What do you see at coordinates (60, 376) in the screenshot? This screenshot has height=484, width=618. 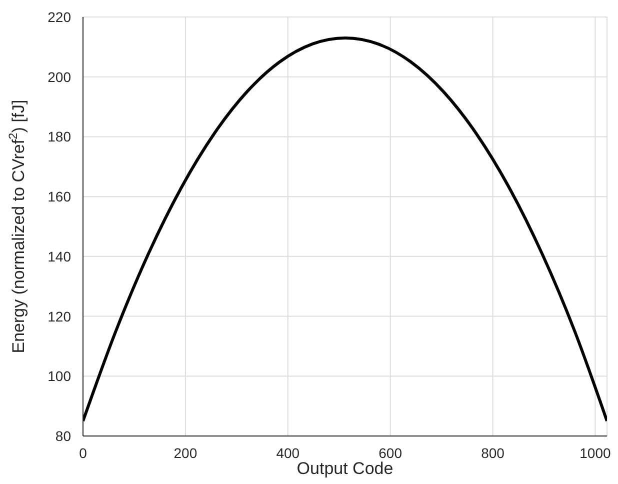 I see `y-tick-label: 100` at bounding box center [60, 376].